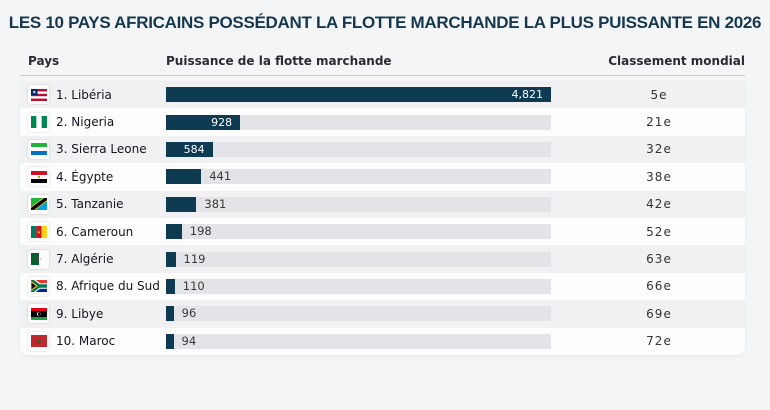 Image resolution: width=770 pixels, height=410 pixels. I want to click on table-row: 8. Afrique du Sud 110 66e, so click(382, 286).